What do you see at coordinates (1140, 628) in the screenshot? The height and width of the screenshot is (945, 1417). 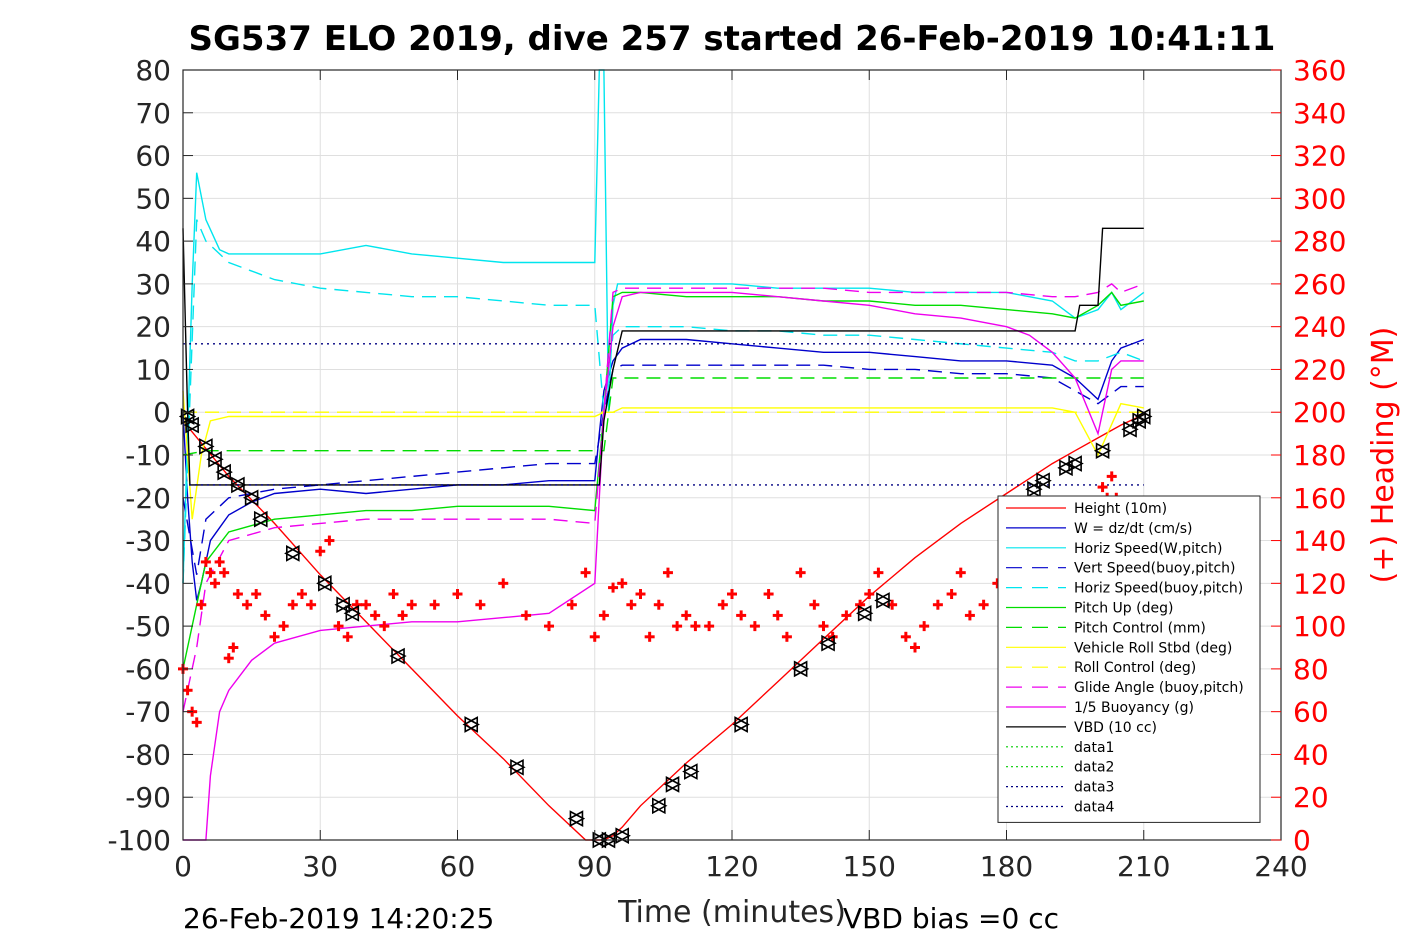 I see `legend-label: Pitch Control (mm)` at bounding box center [1140, 628].